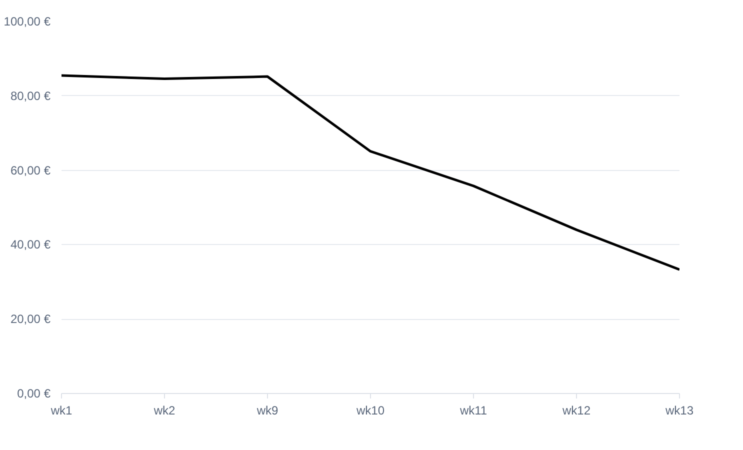 Image resolution: width=743 pixels, height=450 pixels. Describe the element at coordinates (267, 411) in the screenshot. I see `x-tick-label: wk9` at that location.